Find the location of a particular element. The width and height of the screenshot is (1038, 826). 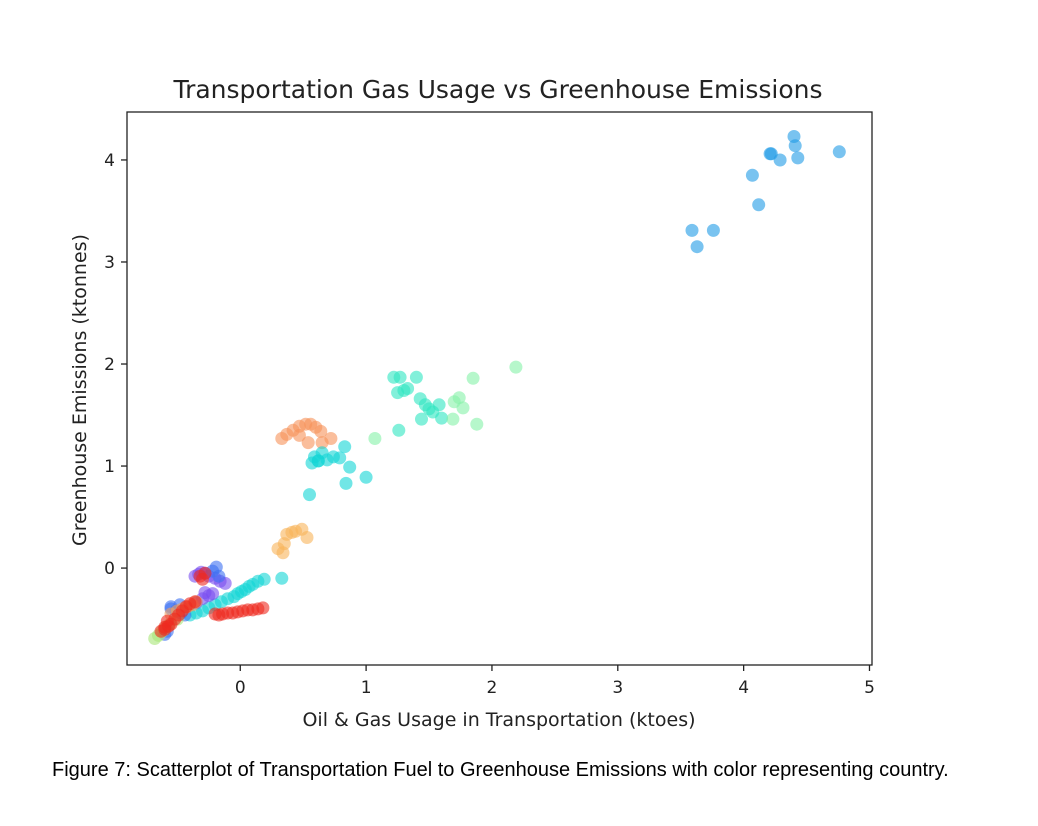

x-tick-label: 2 is located at coordinates (492, 688).